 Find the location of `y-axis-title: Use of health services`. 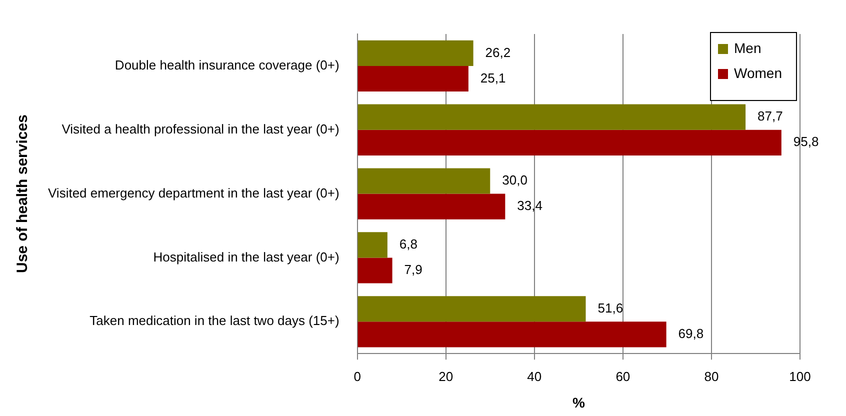

y-axis-title: Use of health services is located at coordinates (23, 194).